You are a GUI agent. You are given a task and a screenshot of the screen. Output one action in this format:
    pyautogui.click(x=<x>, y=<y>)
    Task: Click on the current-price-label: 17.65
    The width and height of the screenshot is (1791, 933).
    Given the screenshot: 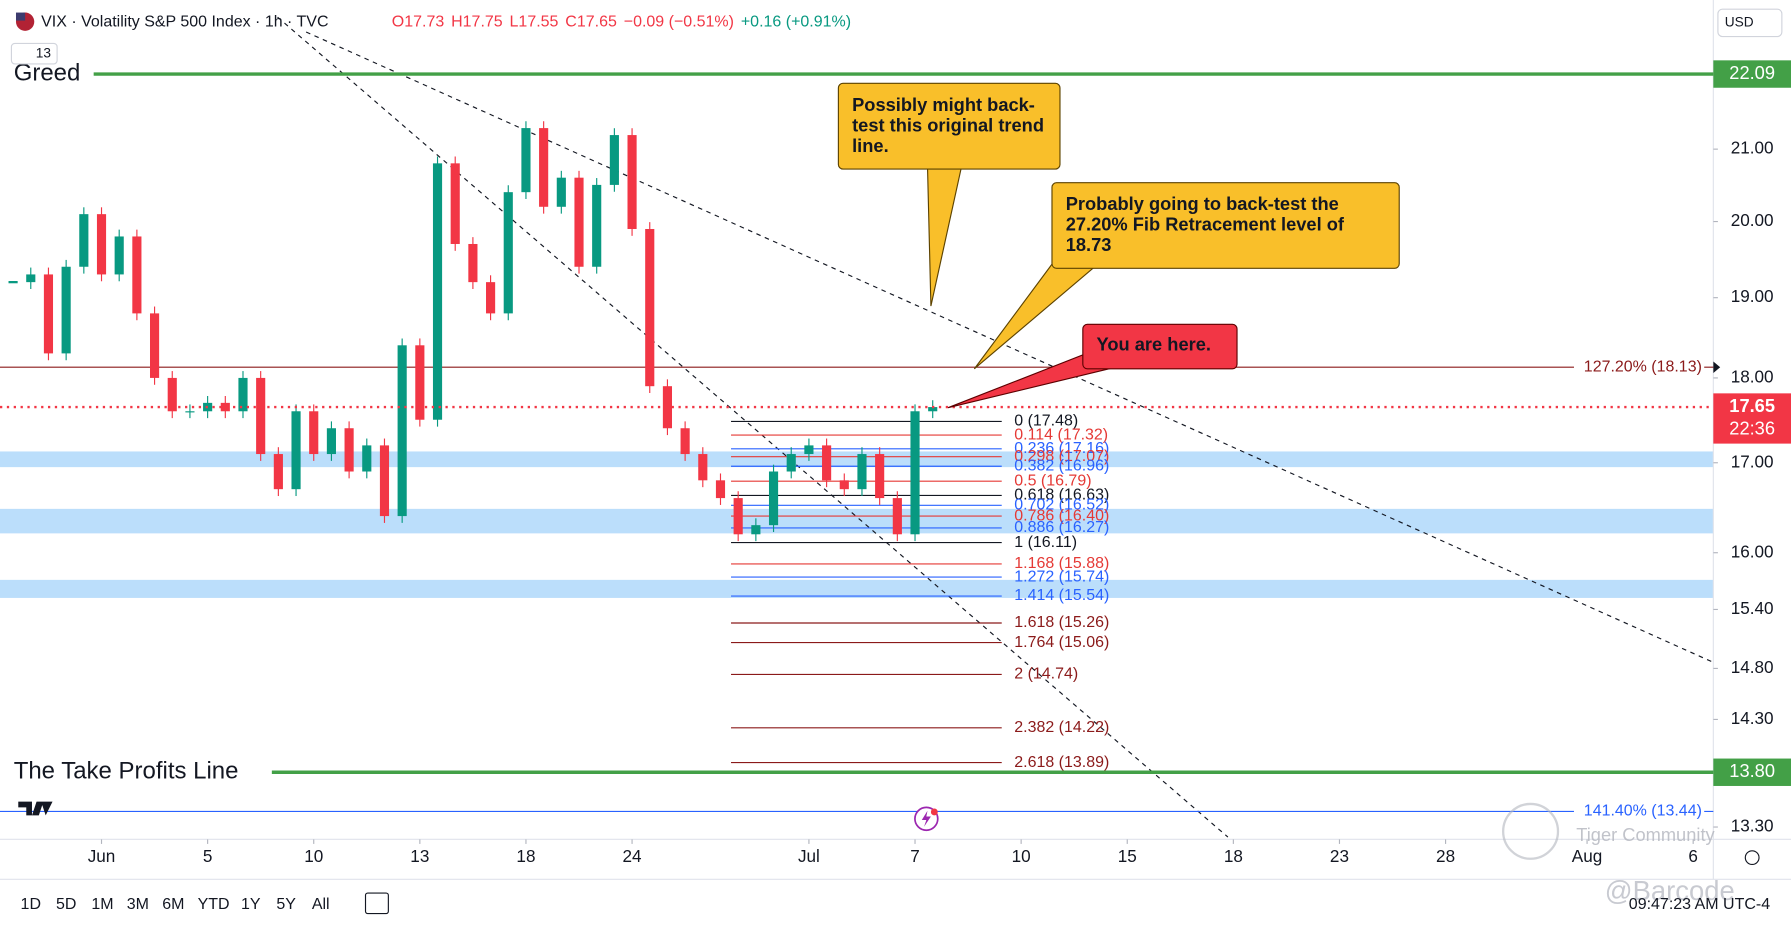 What is the action you would take?
    pyautogui.click(x=1752, y=405)
    